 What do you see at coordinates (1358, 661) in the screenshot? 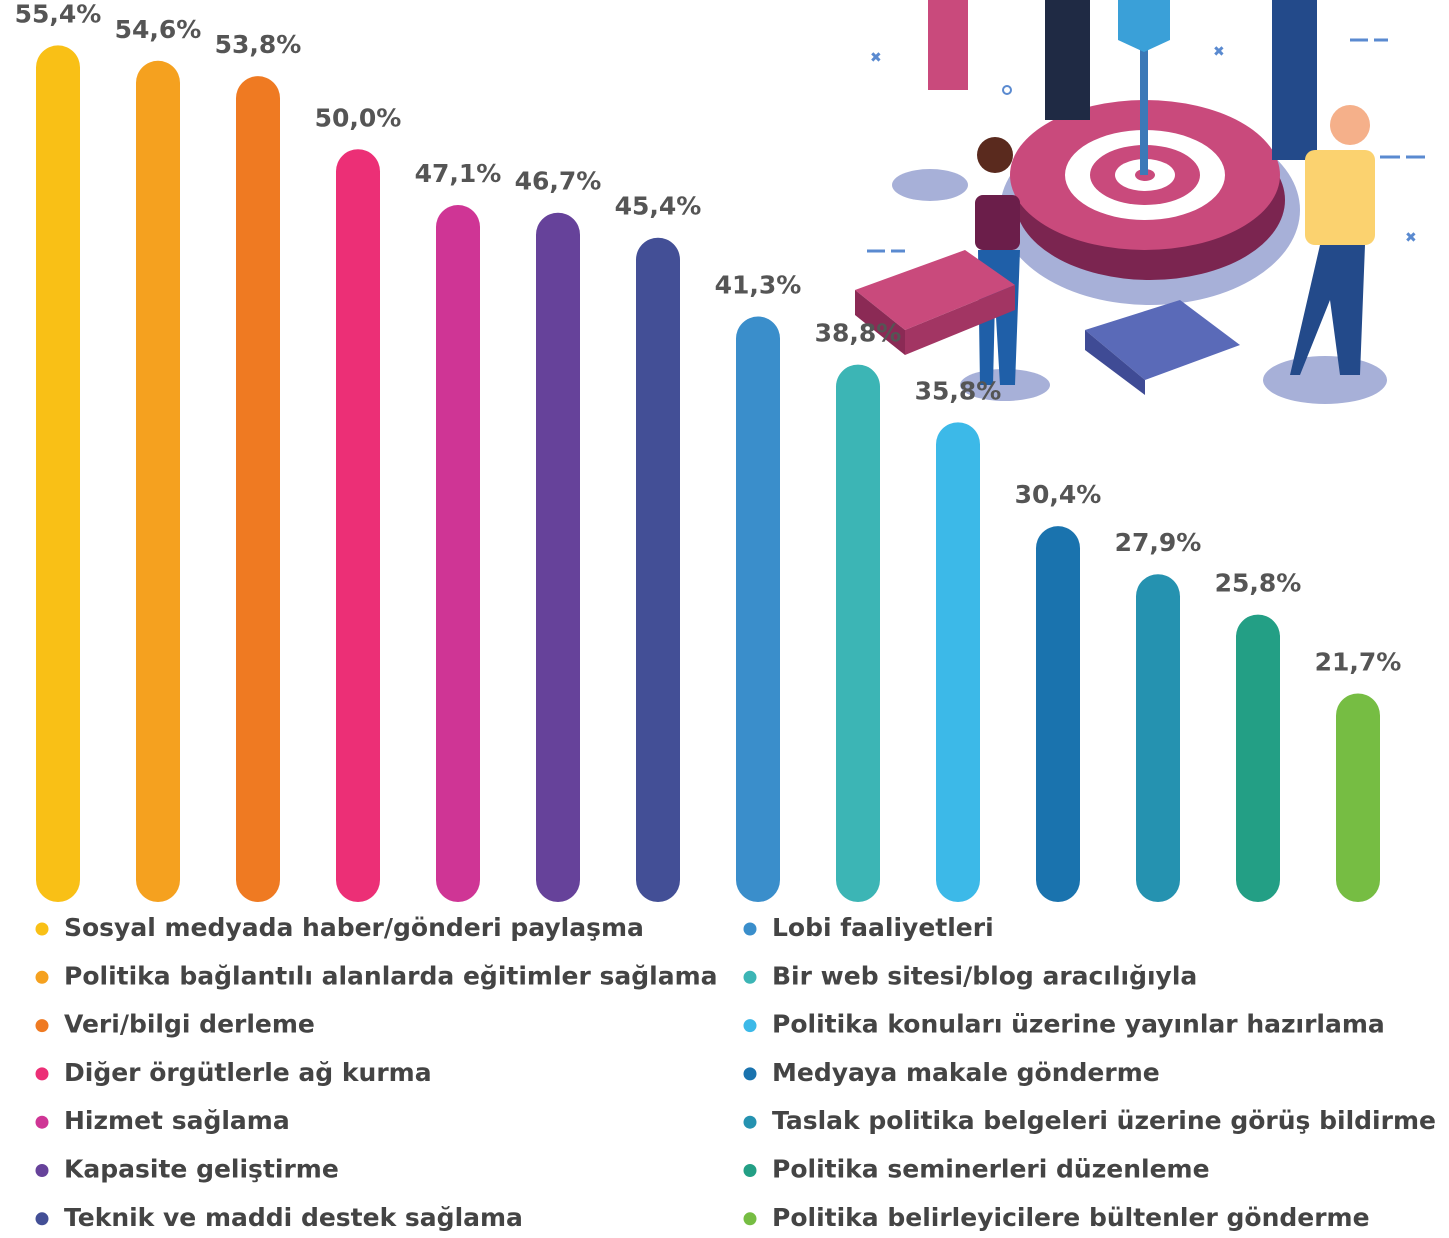
I see `value-label: 21,7%` at bounding box center [1358, 661].